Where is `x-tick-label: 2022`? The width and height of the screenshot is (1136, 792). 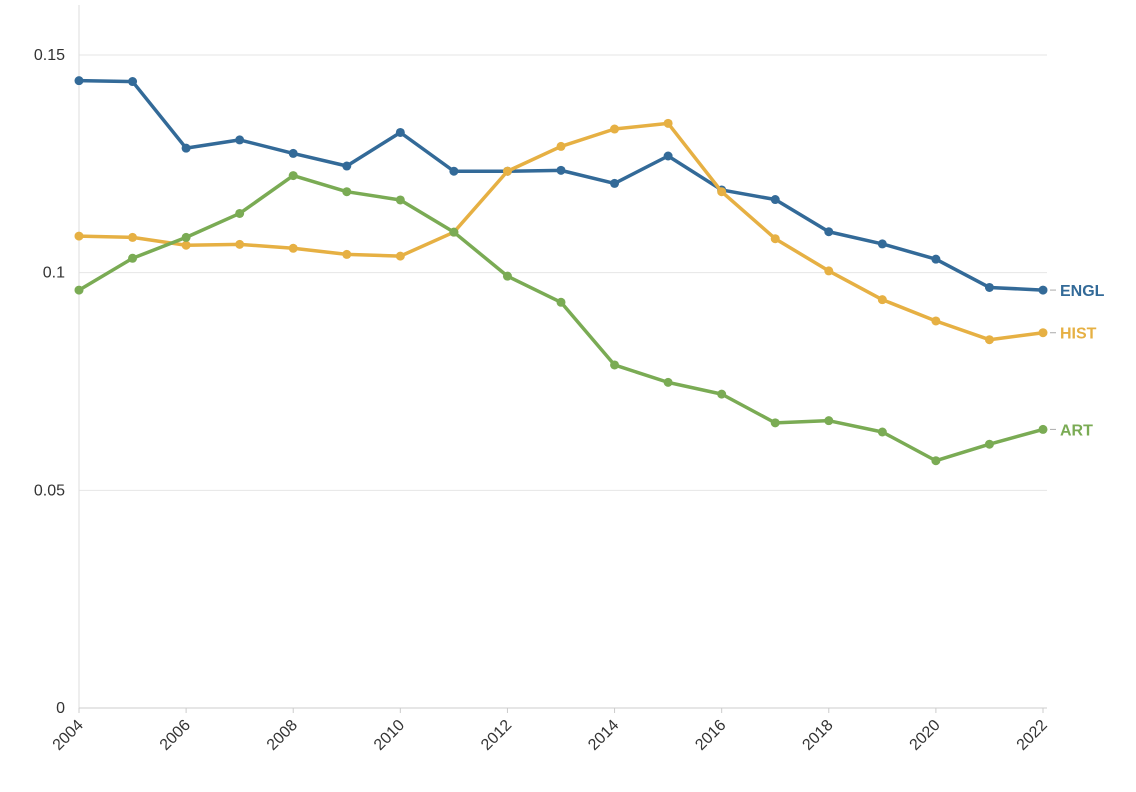 x-tick-label: 2022 is located at coordinates (1032, 735).